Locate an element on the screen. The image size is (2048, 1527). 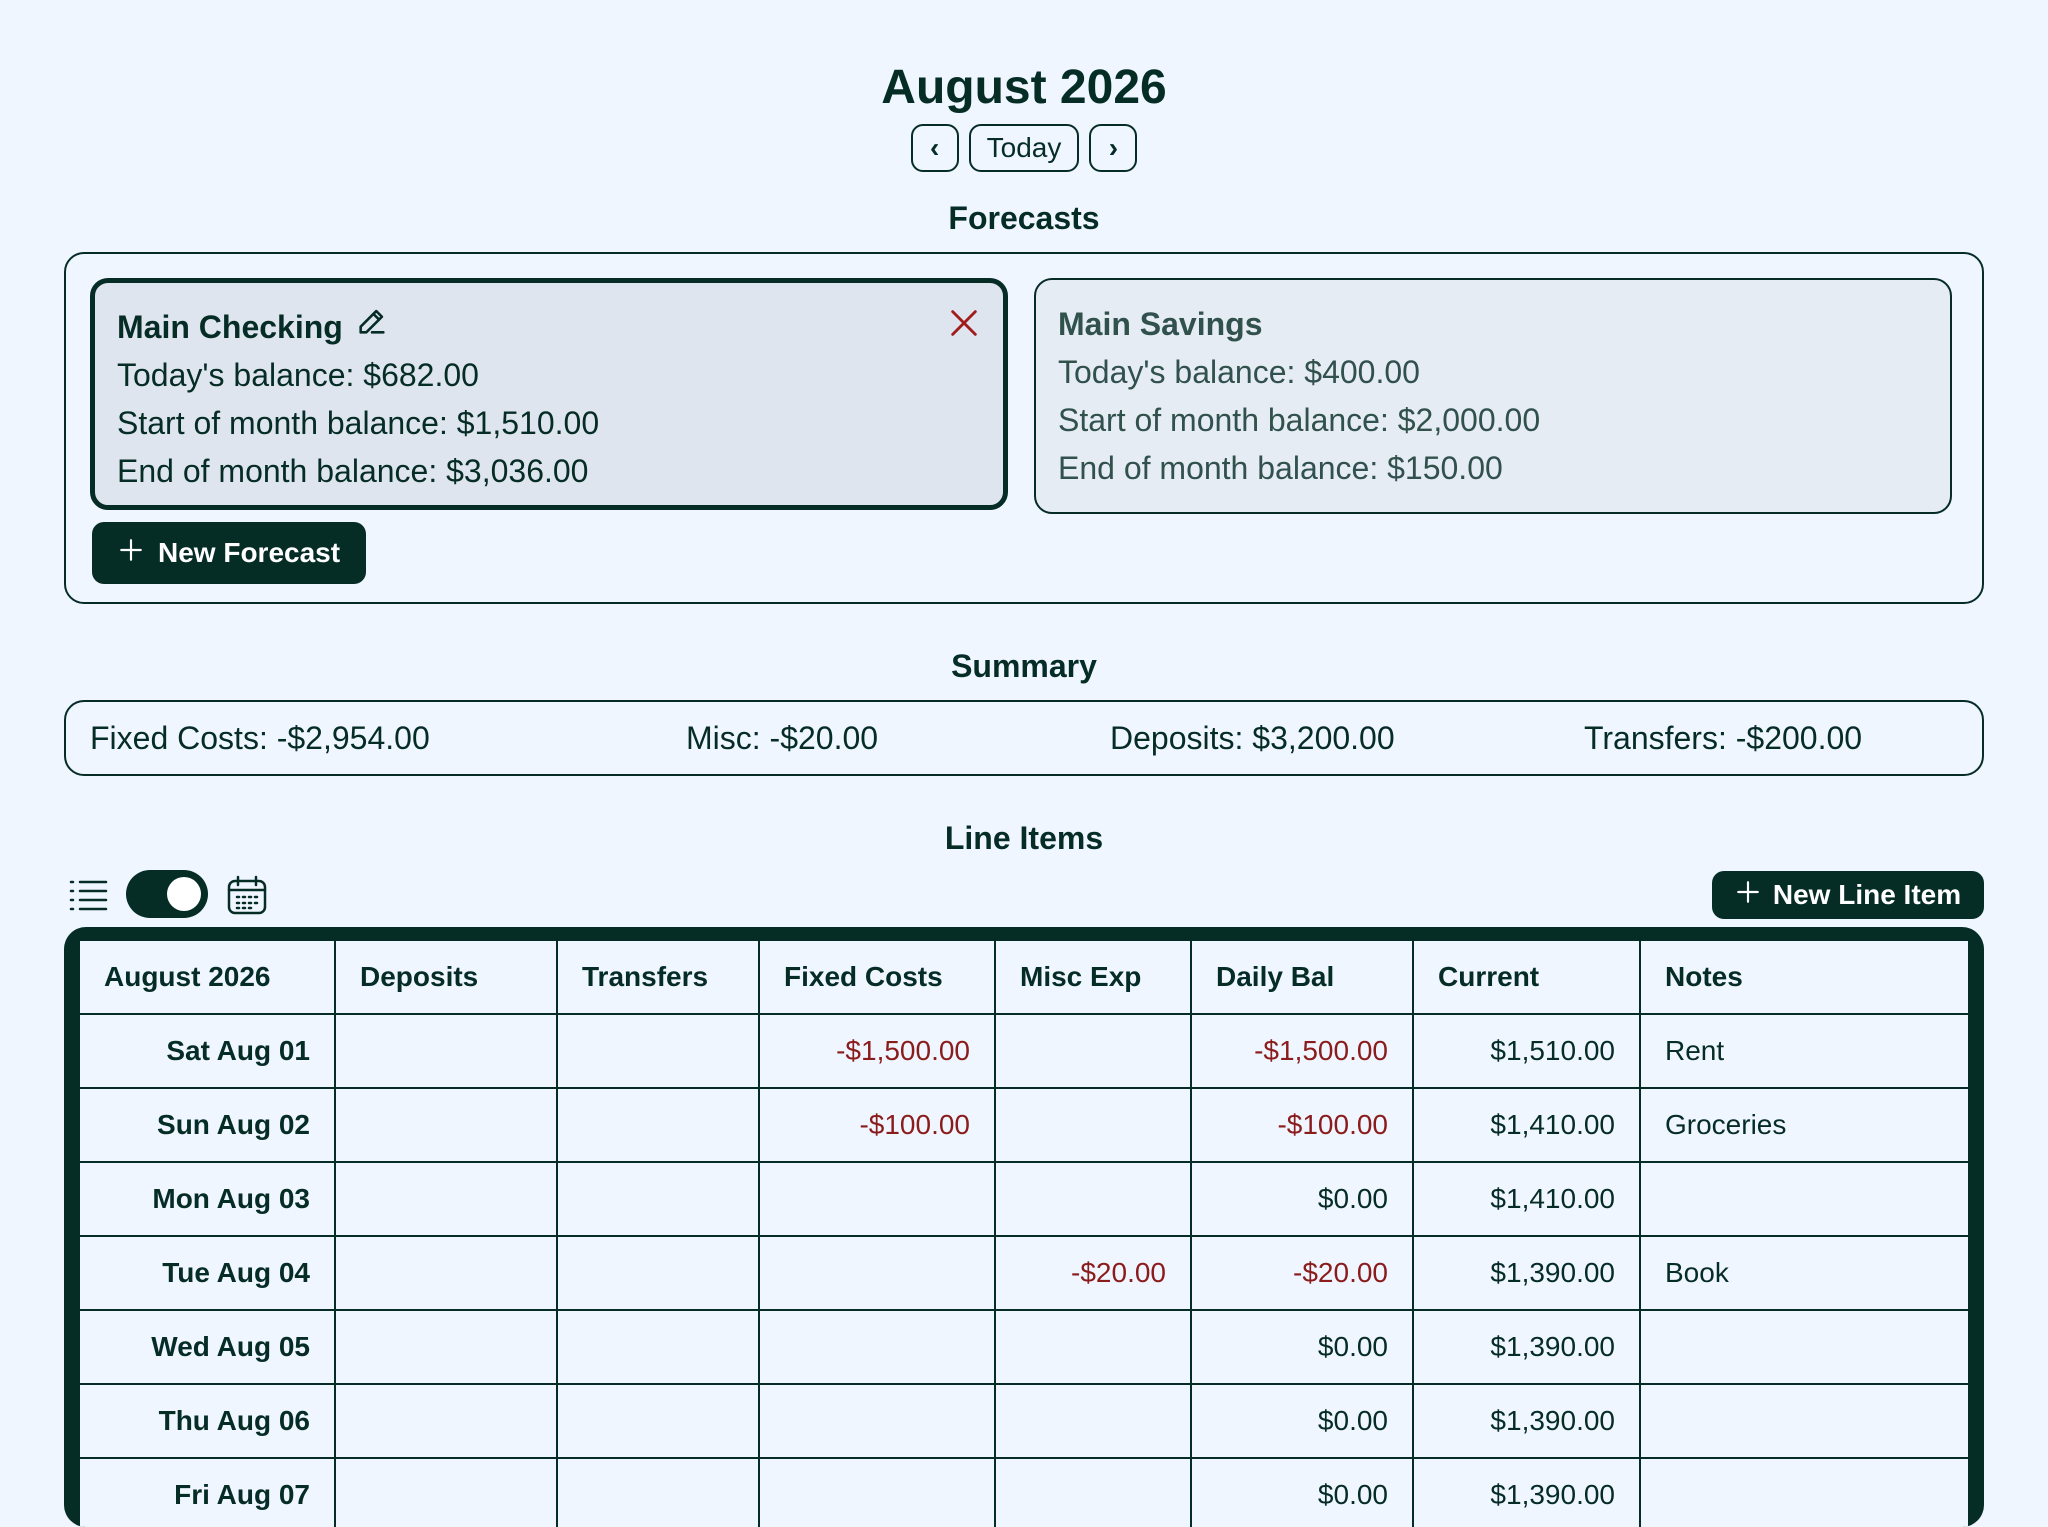
row-fixed-costs: -$100.00 is located at coordinates (877, 1125).